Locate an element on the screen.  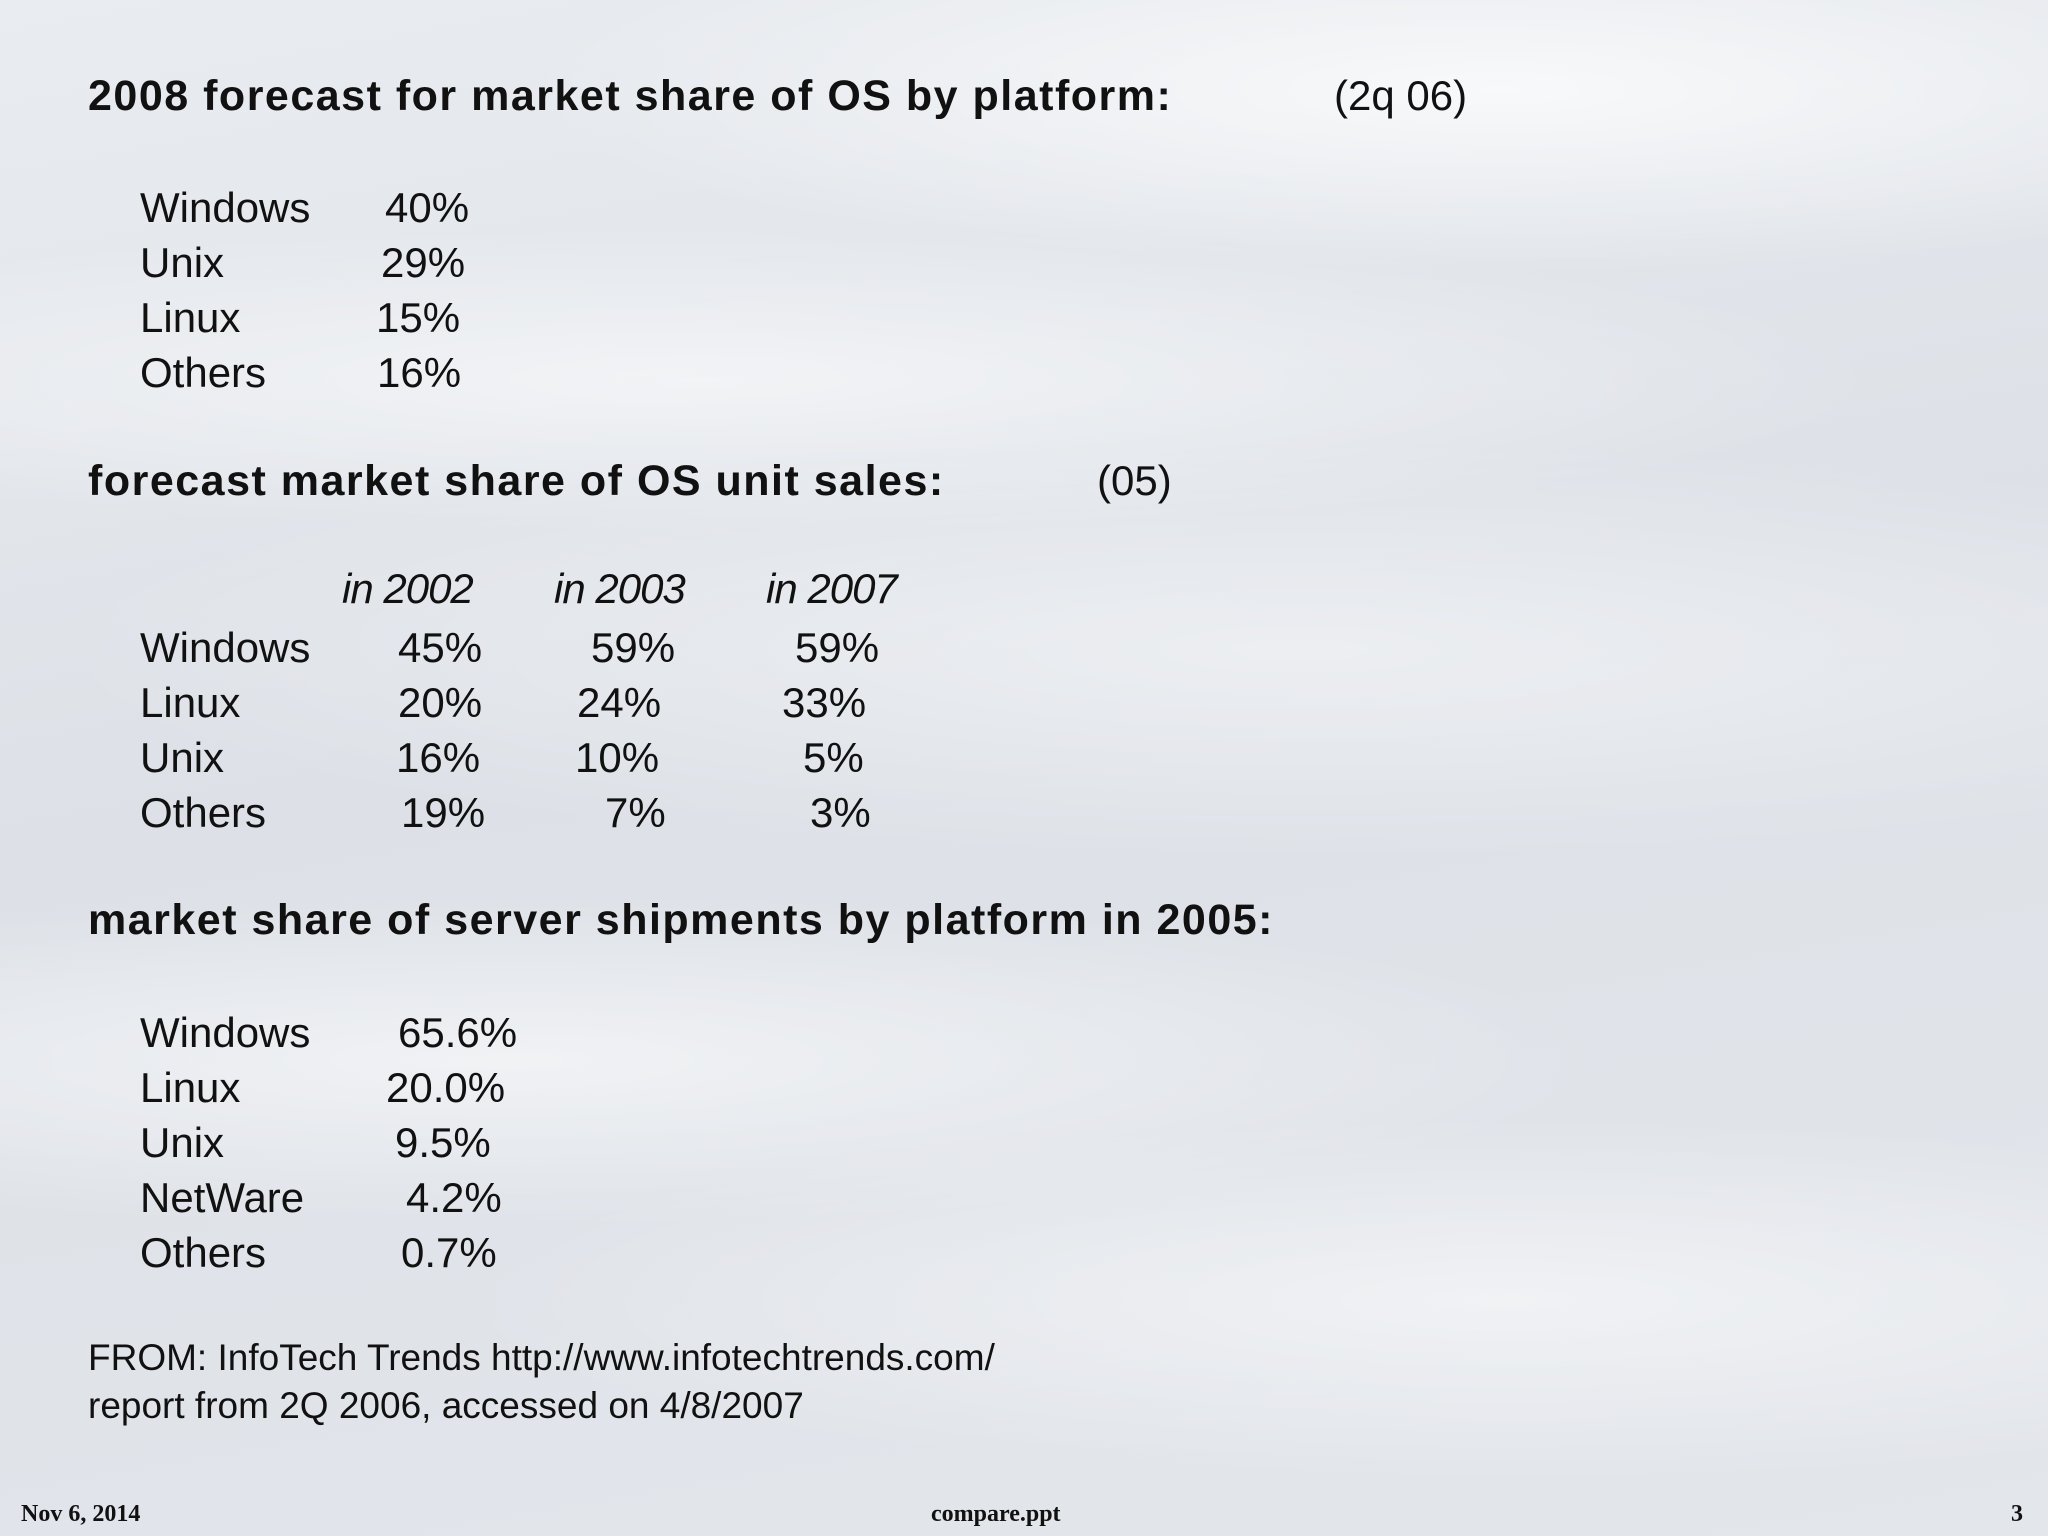
footer-page-number: 3 is located at coordinates (2017, 1514).